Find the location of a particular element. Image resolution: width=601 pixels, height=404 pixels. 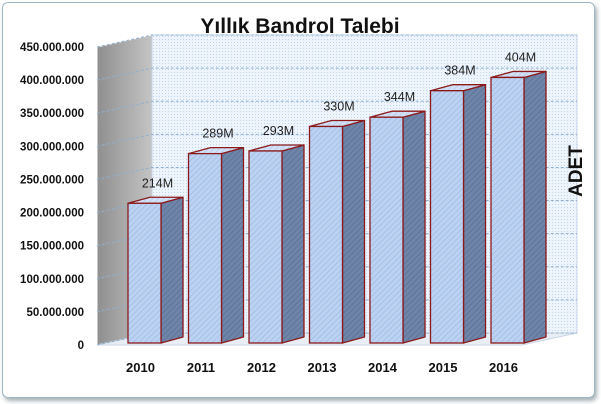

y-tick-label: 150.000.000 is located at coordinates (52, 247).